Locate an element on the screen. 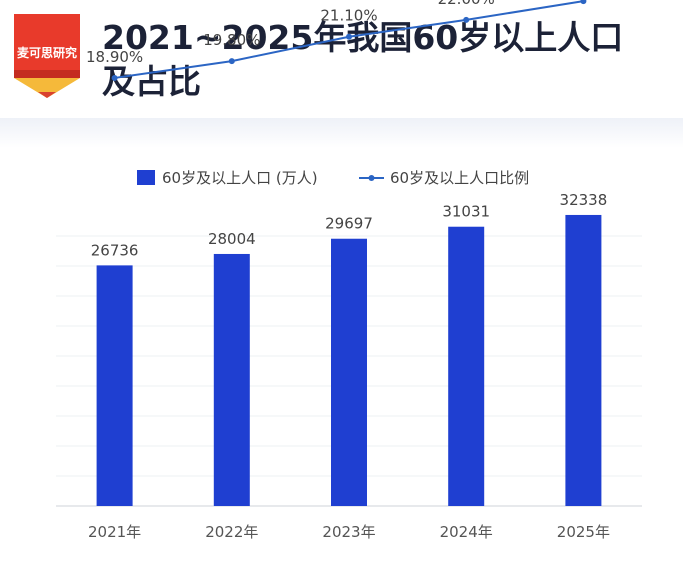  bar-value-label: 28004 is located at coordinates (232, 239).